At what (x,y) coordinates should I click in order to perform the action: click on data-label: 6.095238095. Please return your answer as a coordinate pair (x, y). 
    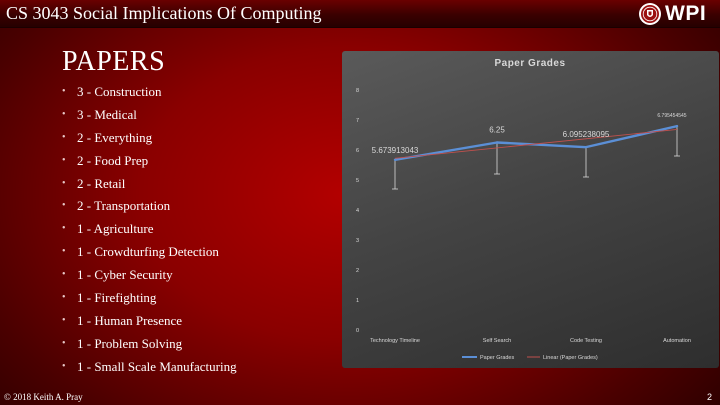
    Looking at the image, I should click on (586, 134).